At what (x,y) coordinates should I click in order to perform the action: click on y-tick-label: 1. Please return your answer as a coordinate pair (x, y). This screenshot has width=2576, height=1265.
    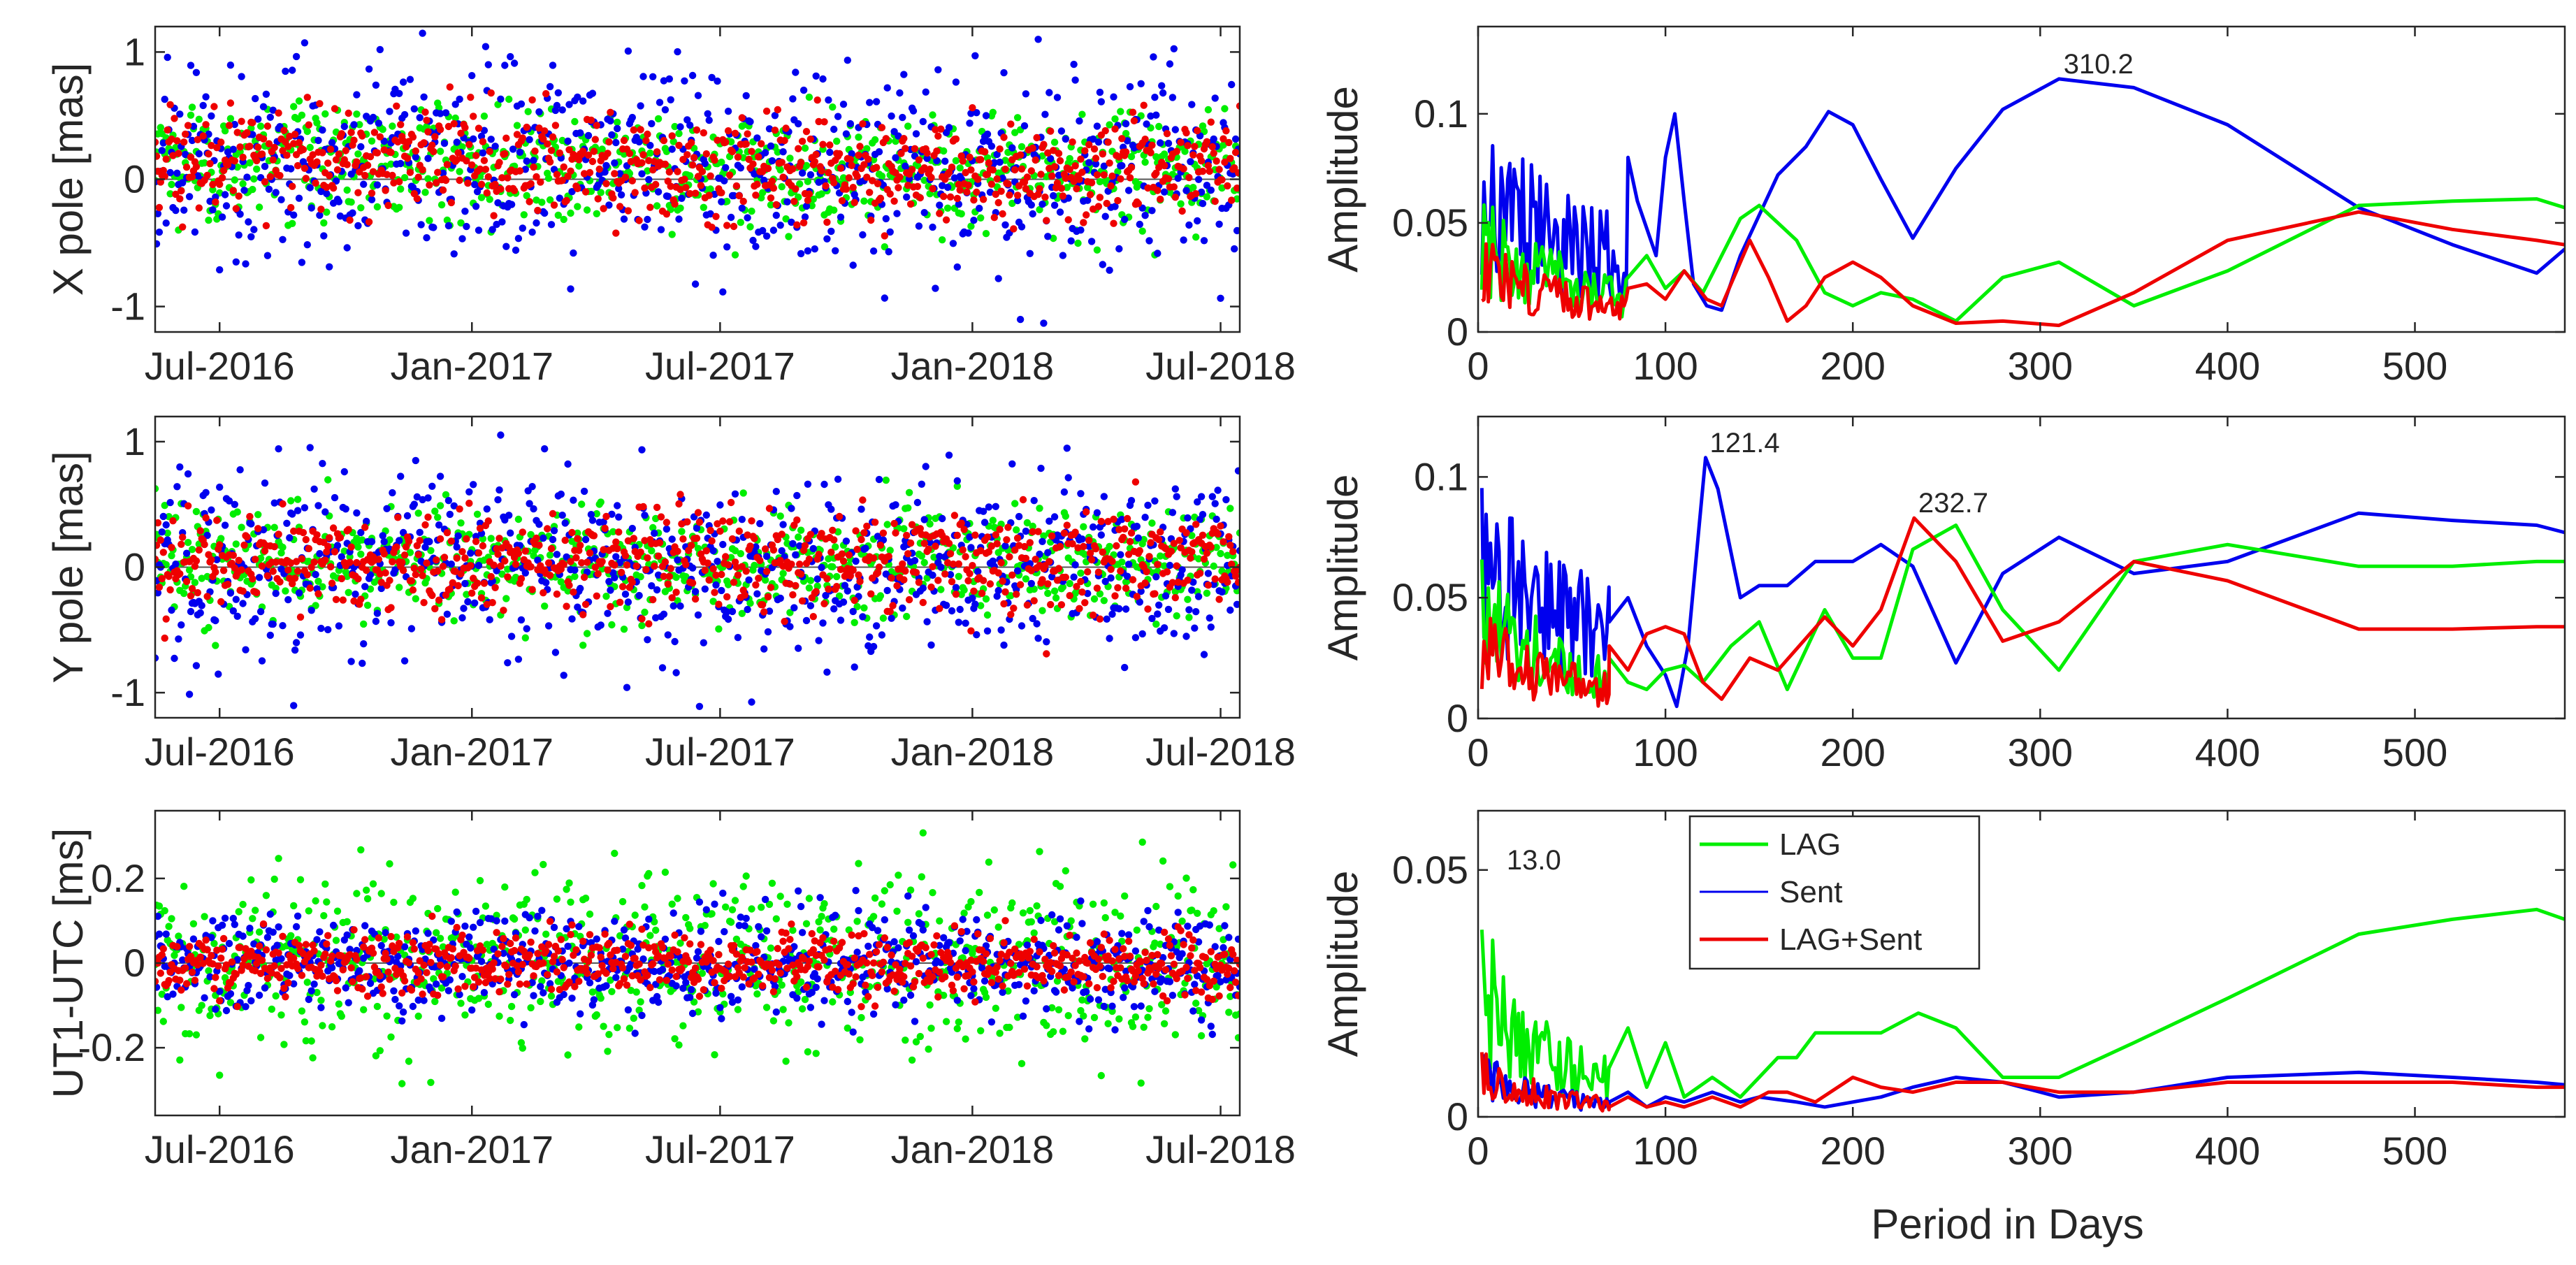
    Looking at the image, I should click on (134, 441).